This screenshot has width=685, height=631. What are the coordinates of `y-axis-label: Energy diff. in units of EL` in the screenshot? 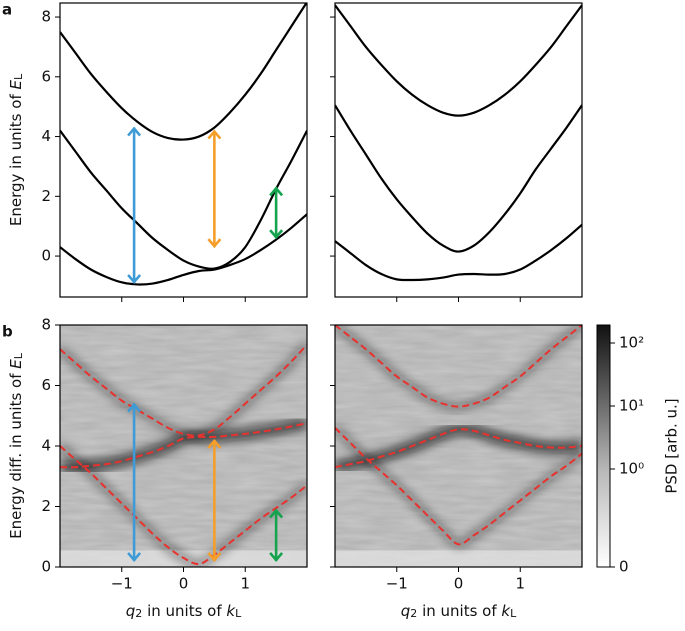 It's located at (16, 445).